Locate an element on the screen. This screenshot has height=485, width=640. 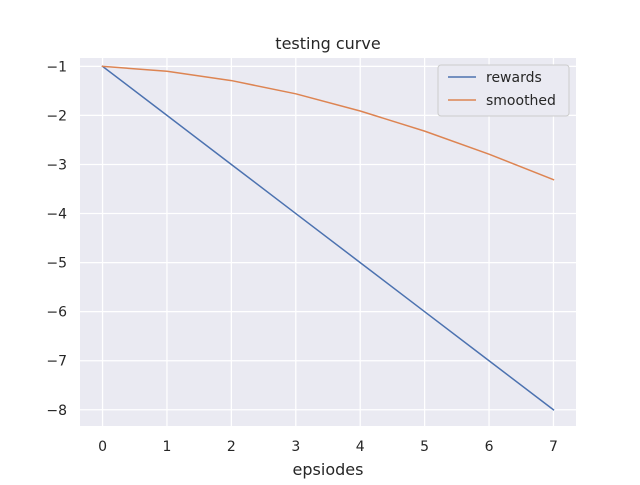
y-tick-labels: −1 −2 −3 −4 −5 −6 −7 −8 is located at coordinates (56, 238).